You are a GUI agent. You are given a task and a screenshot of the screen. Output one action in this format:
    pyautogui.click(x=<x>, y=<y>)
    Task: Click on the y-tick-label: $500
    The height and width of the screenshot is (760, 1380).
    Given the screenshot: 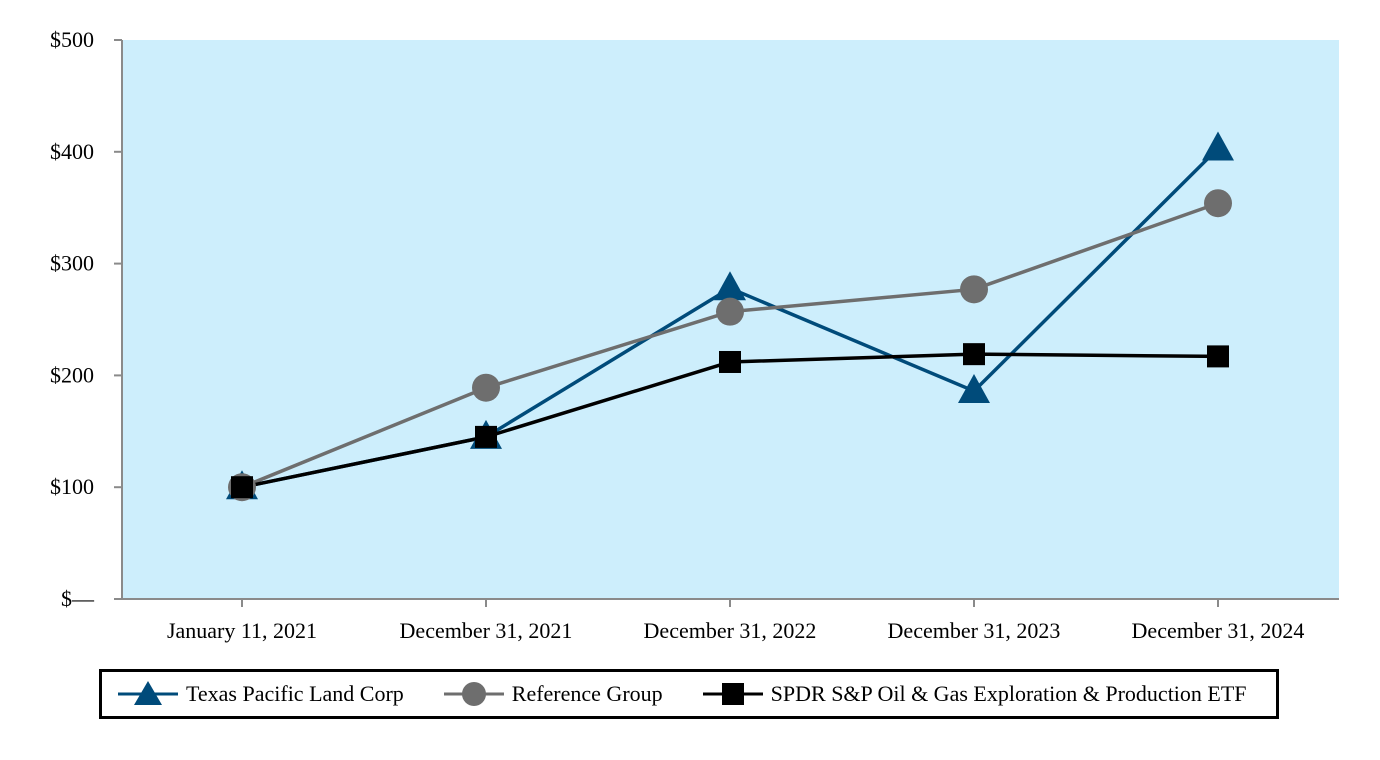 What is the action you would take?
    pyautogui.click(x=72, y=39)
    